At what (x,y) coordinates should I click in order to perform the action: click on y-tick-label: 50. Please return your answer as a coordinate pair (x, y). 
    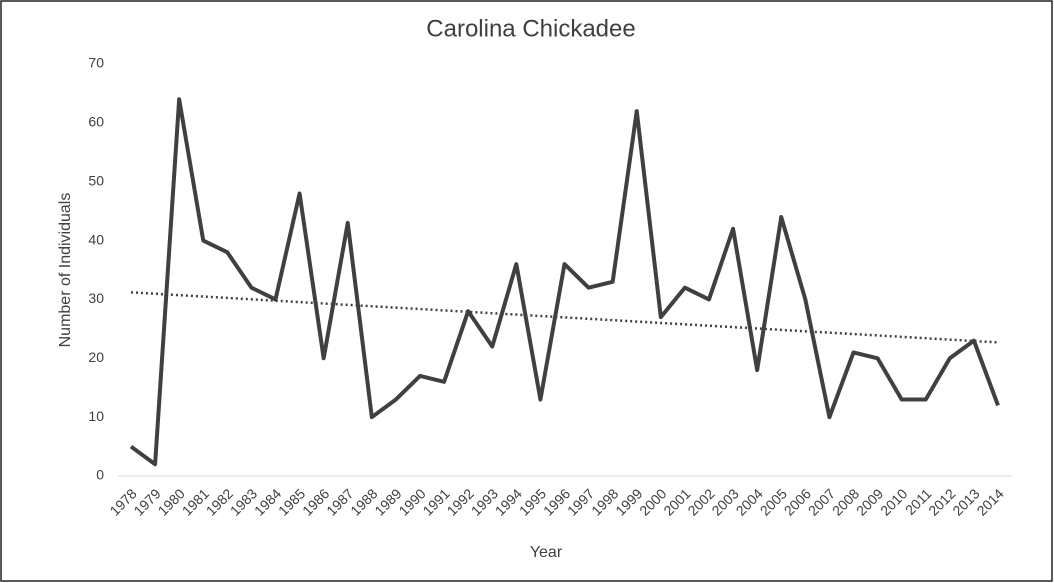
    Looking at the image, I should click on (96, 180).